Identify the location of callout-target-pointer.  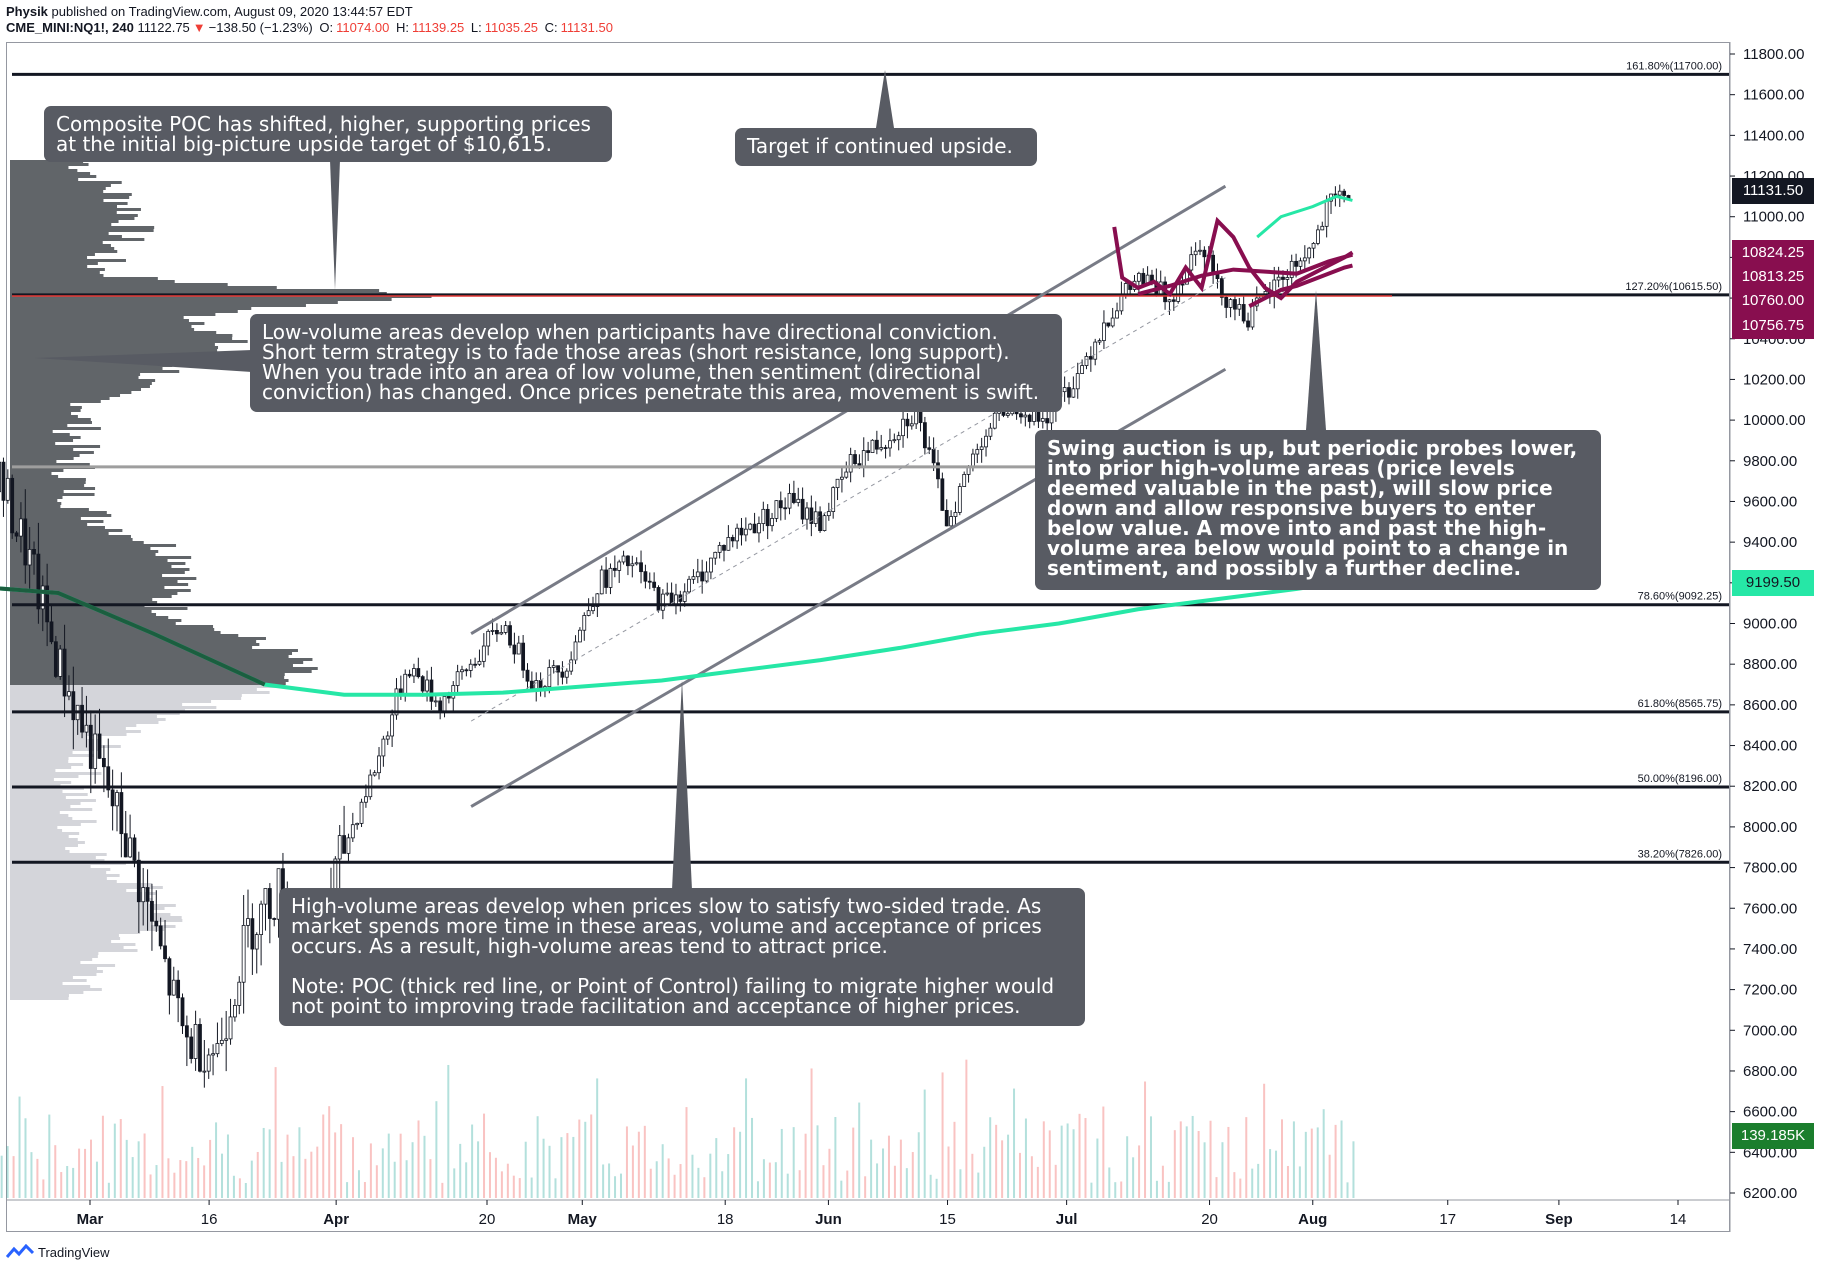
(885, 99).